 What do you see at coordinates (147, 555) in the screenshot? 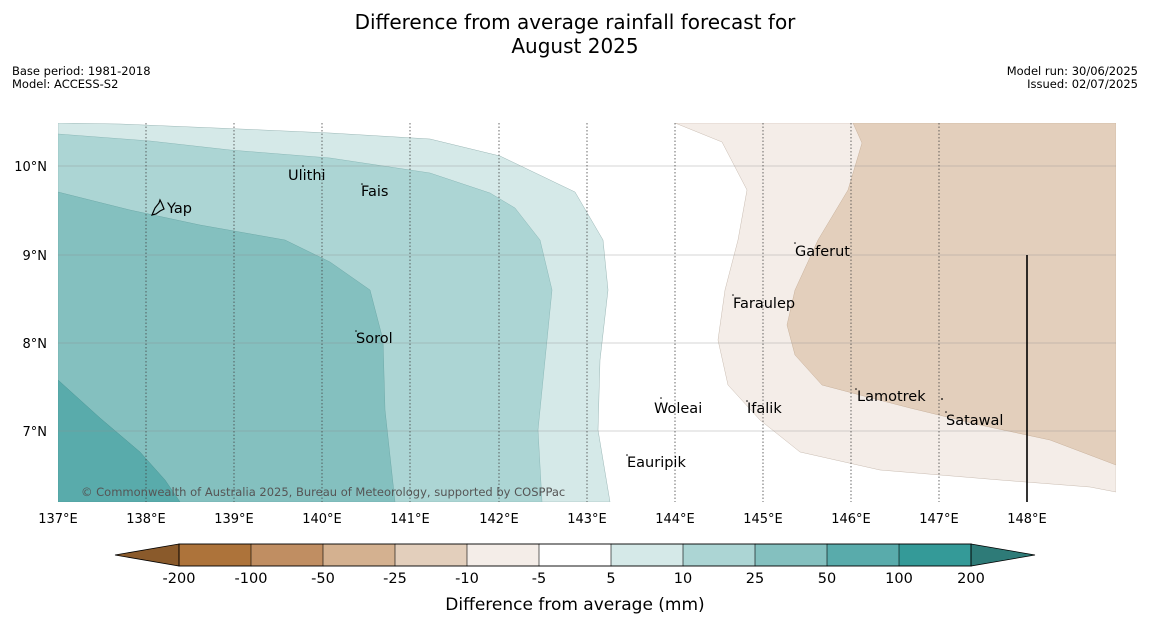
I see `colorbar-low-arrow` at bounding box center [147, 555].